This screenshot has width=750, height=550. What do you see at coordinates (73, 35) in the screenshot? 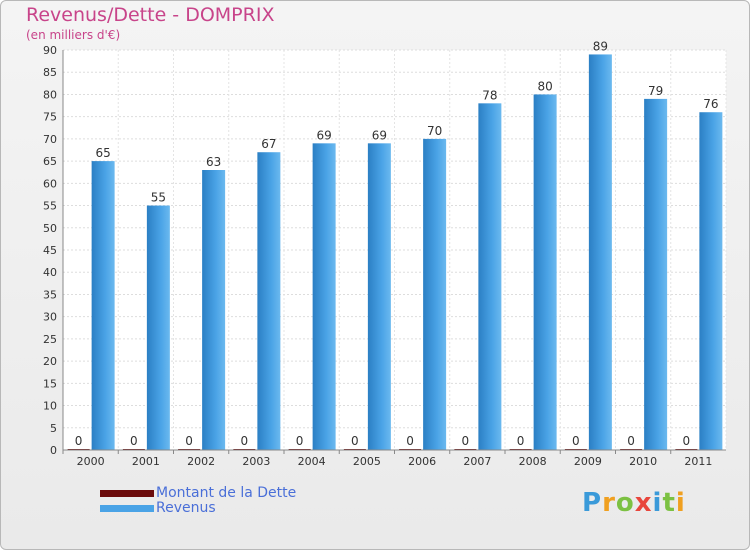
I see `chart-subtitle: (en milliers d'€)` at bounding box center [73, 35].